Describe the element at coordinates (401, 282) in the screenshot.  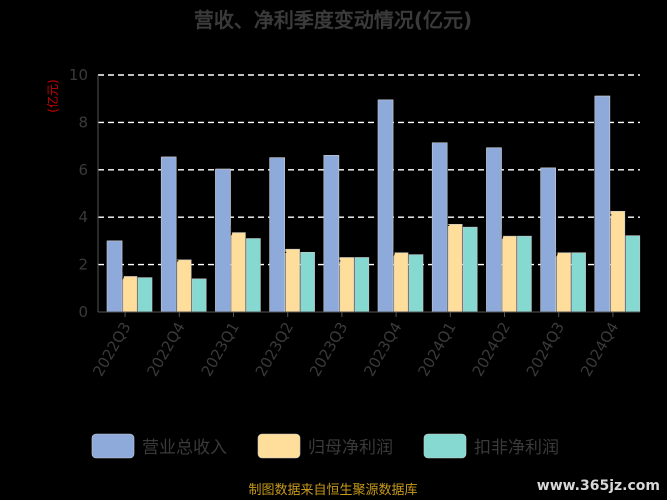
I see `bar-2-2023Q4` at that location.